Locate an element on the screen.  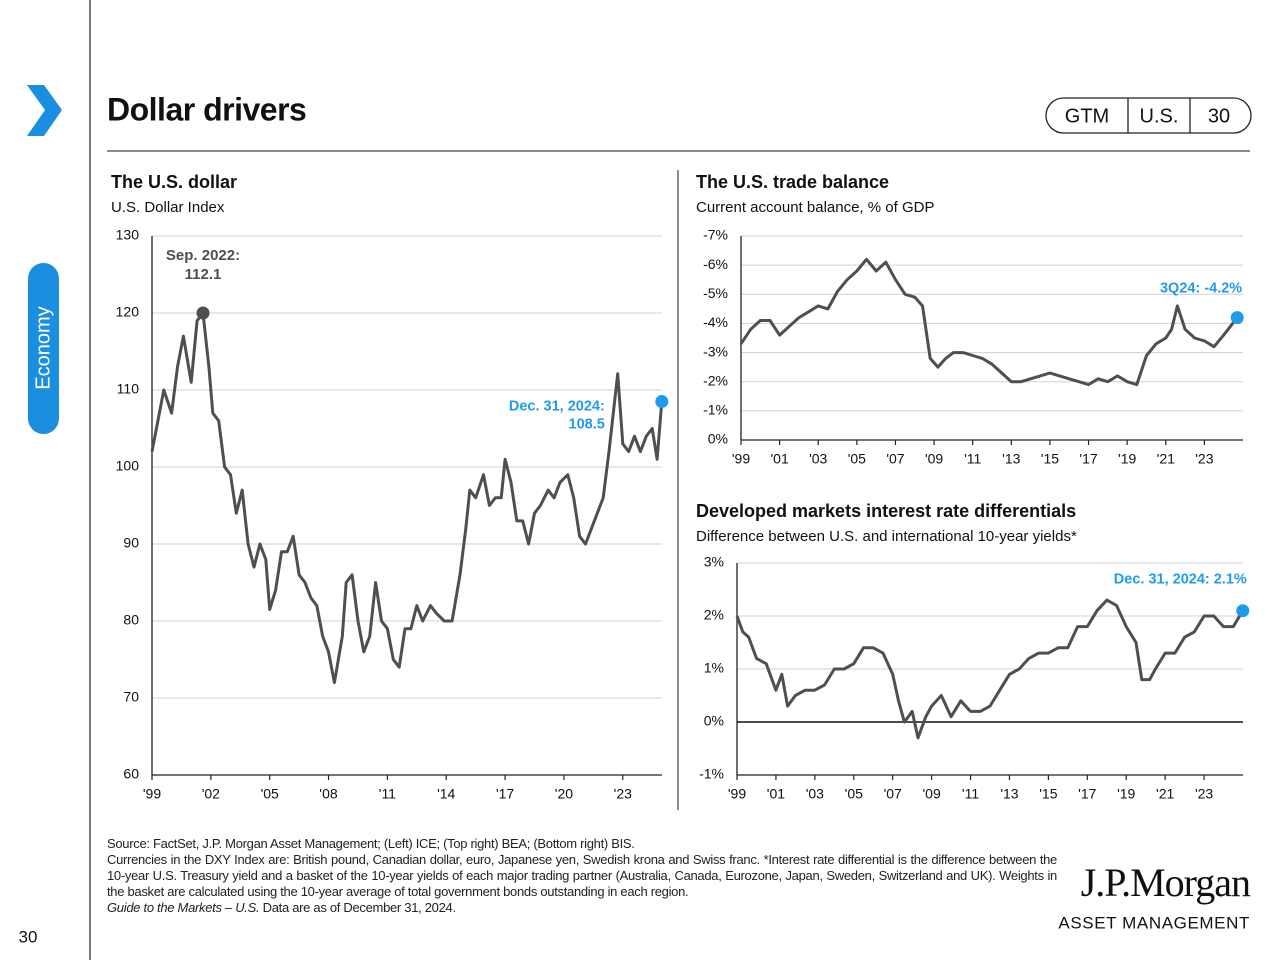
end-label: Dec. 31, 2024: 2.1% is located at coordinates (1180, 580).